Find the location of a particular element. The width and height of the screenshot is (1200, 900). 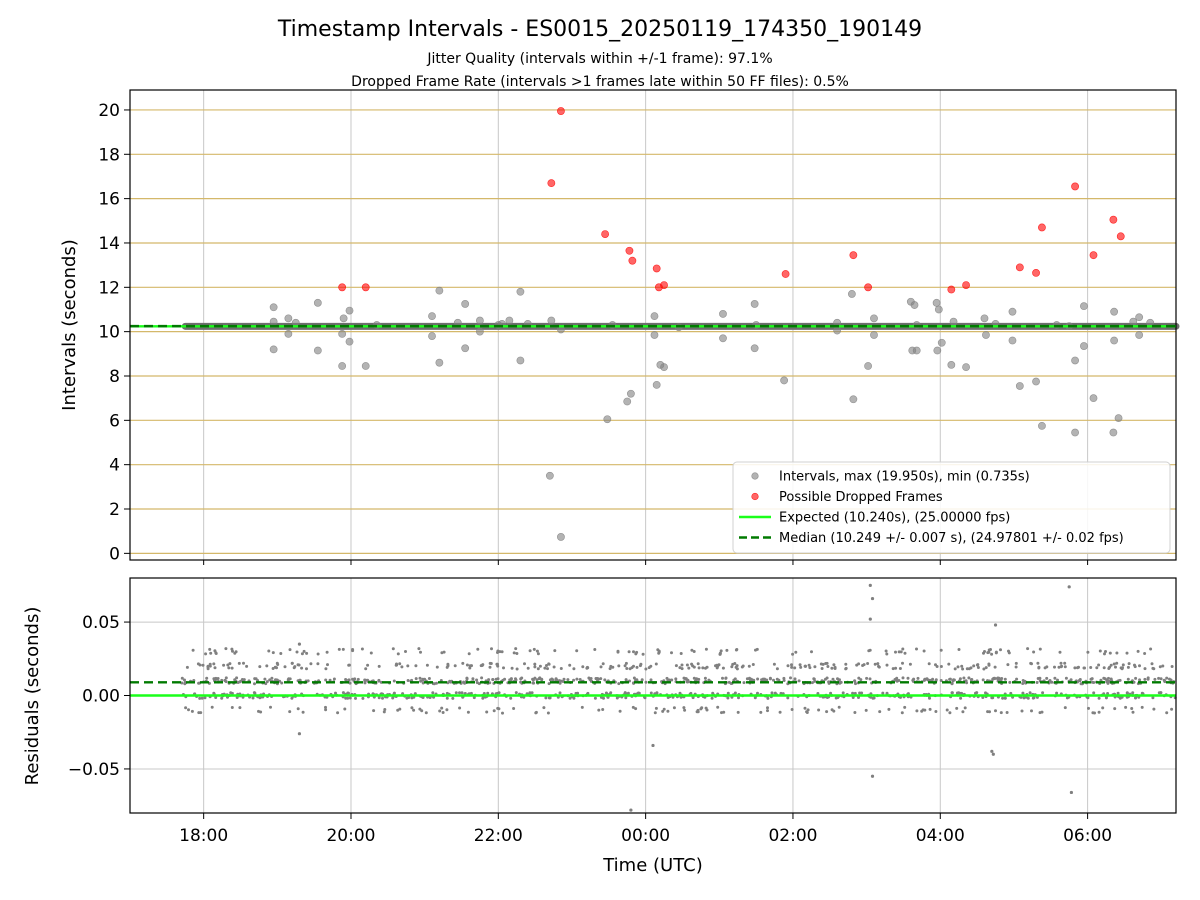

residual-outlier-point is located at coordinates (631, 810).